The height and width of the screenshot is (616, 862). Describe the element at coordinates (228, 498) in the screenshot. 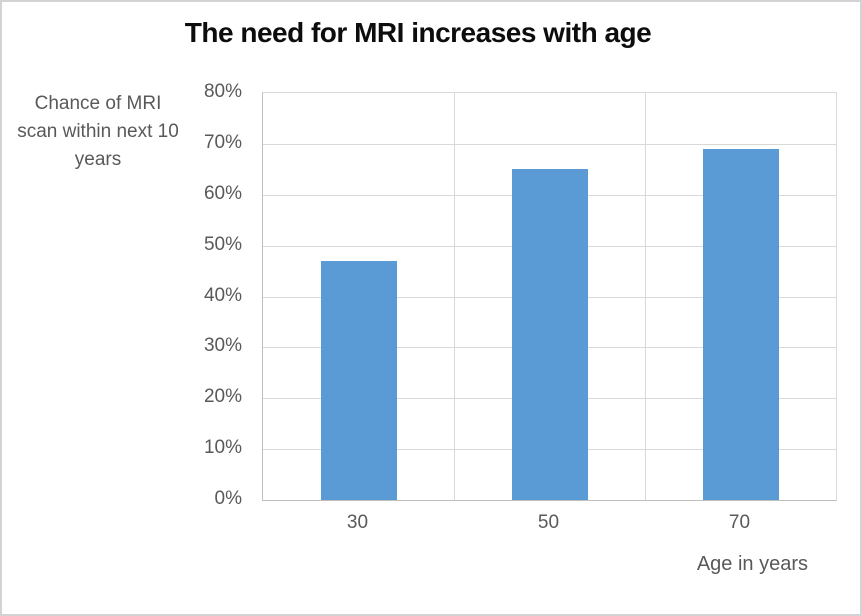

I see `y-tick-label: 0%` at that location.